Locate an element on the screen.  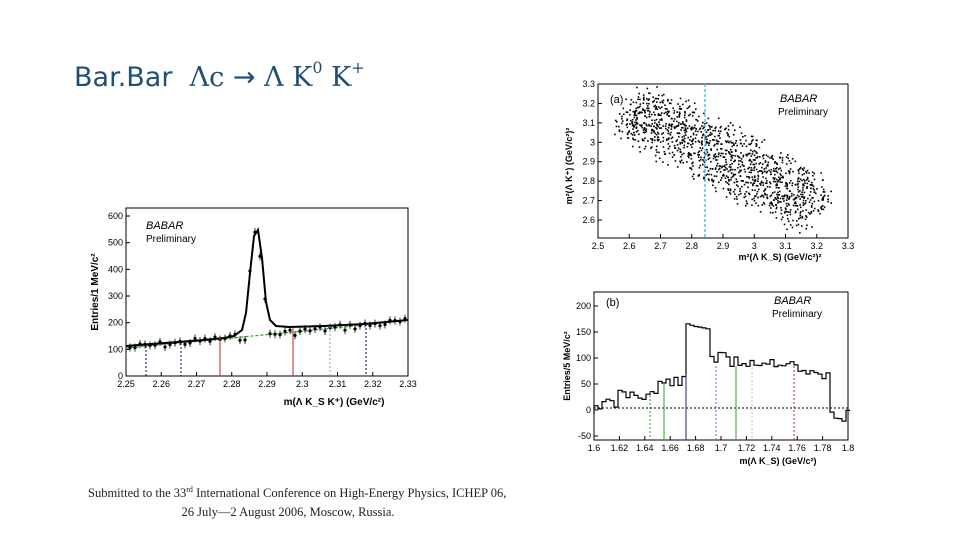
y-tick-label: 150 is located at coordinates (583, 332).